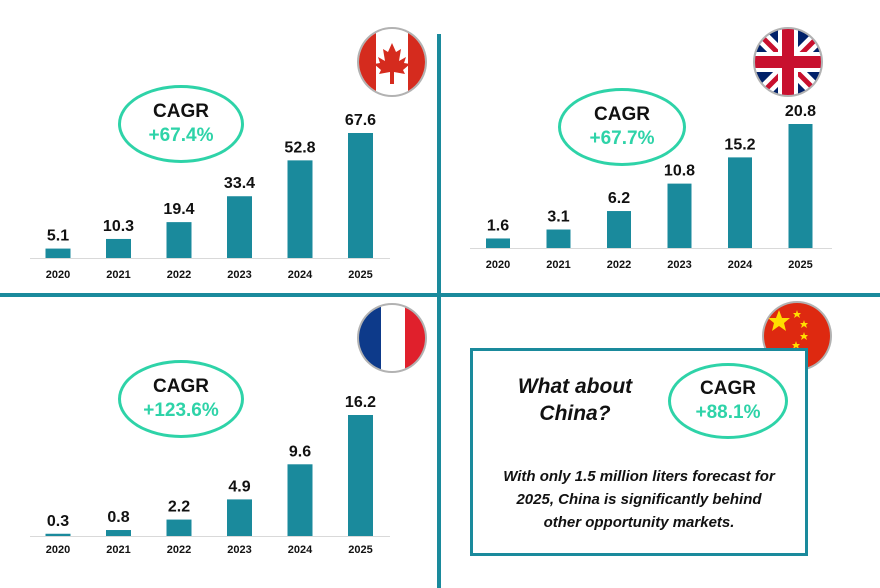 Image resolution: width=880 pixels, height=588 pixels. I want to click on canada-flag-icon, so click(392, 62).